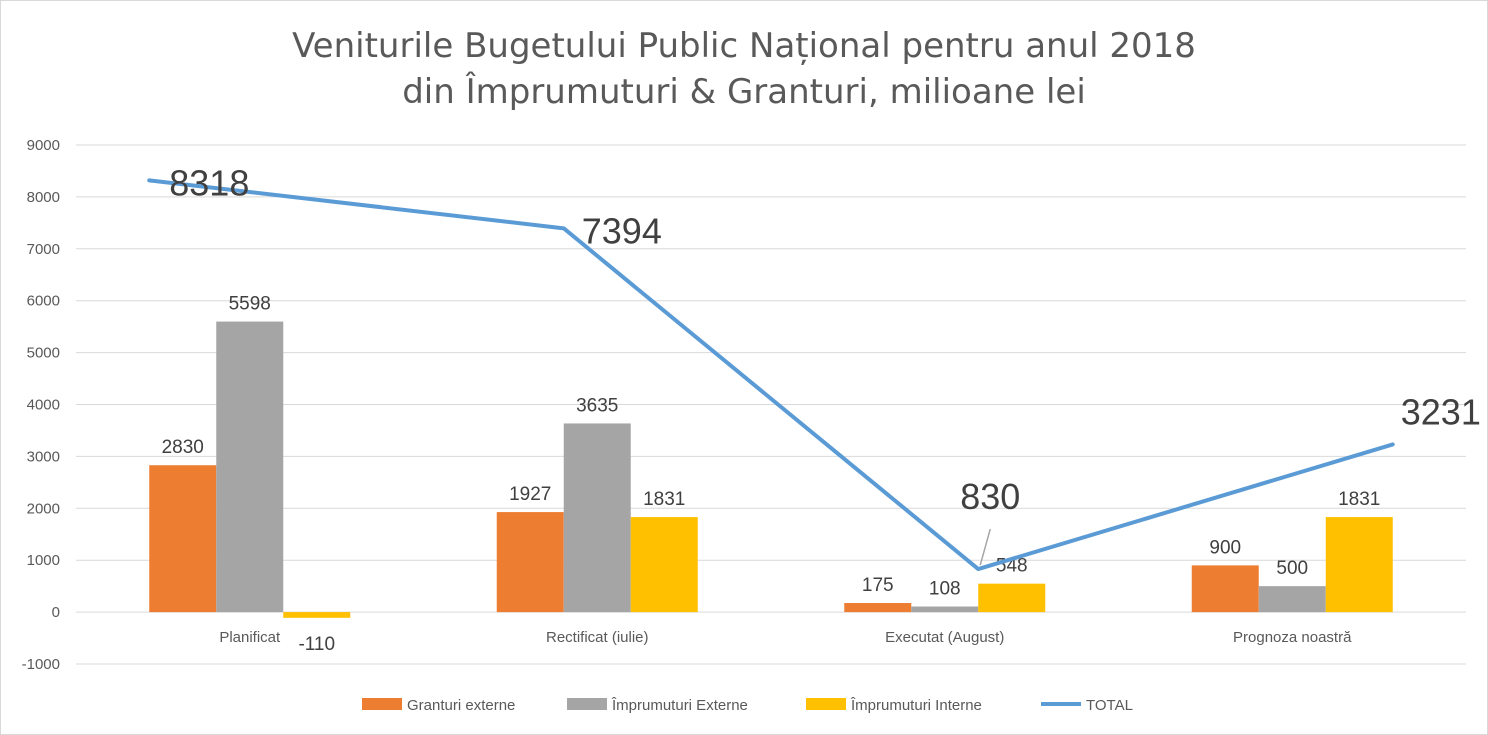  Describe the element at coordinates (1292, 637) in the screenshot. I see `x-tick-label-prognoza-noastra: Prognoza noastră` at that location.